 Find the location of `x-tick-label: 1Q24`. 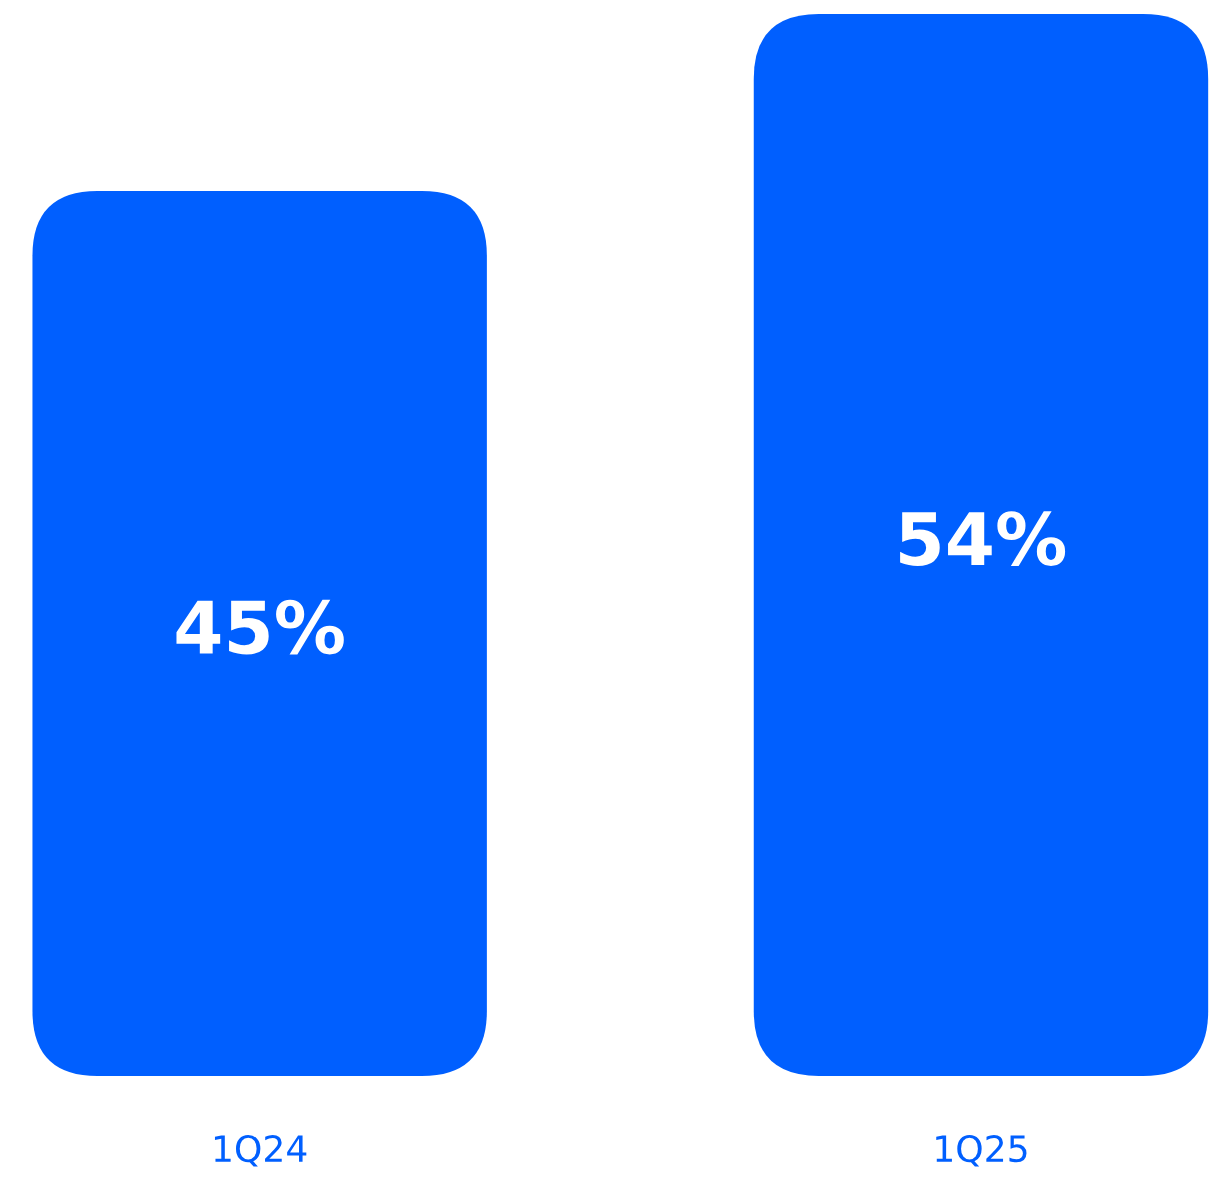

x-tick-label: 1Q24 is located at coordinates (260, 1150).